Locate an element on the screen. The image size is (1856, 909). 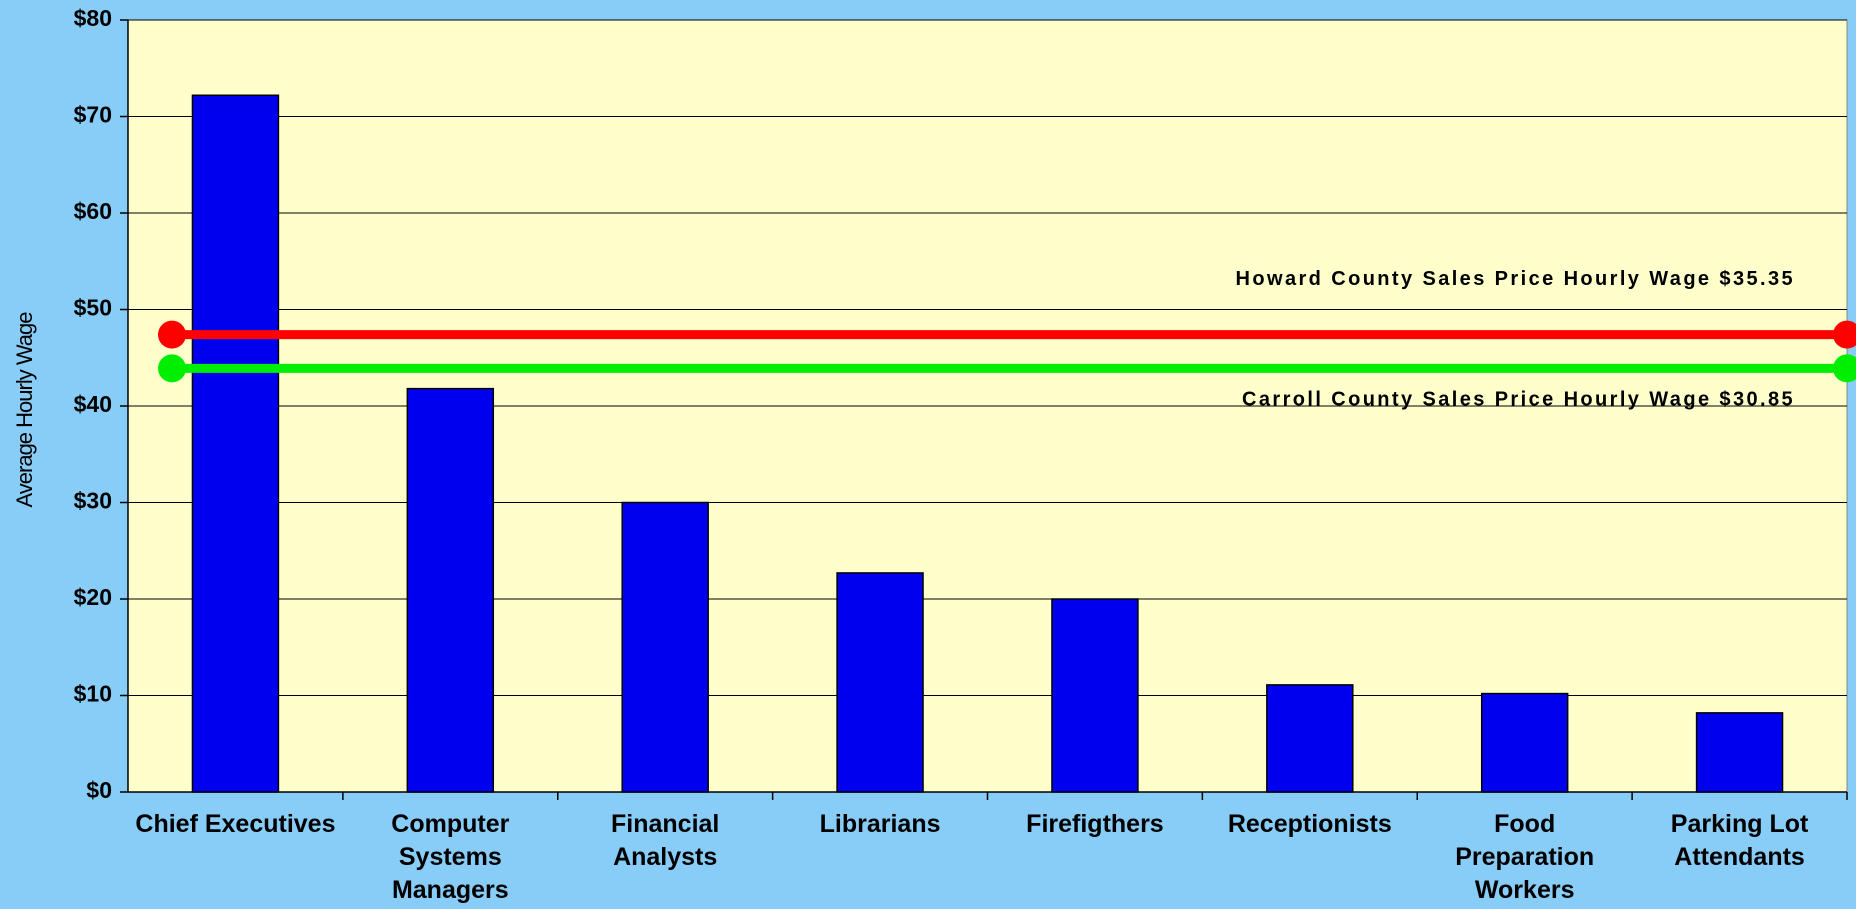
x-tick-label: Receptionists is located at coordinates (1309, 824).